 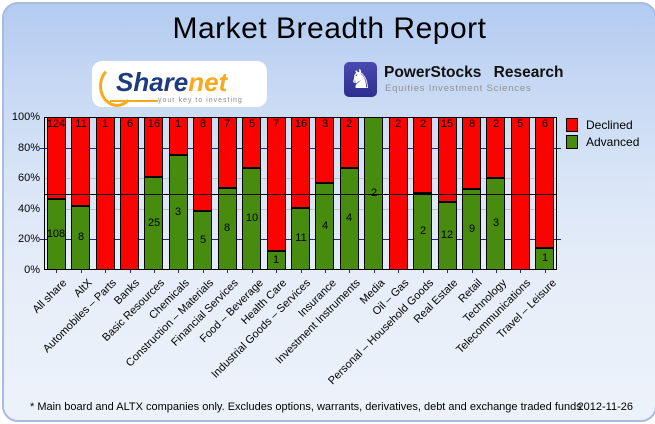 What do you see at coordinates (28, 148) in the screenshot?
I see `y-axis-label: 80%` at bounding box center [28, 148].